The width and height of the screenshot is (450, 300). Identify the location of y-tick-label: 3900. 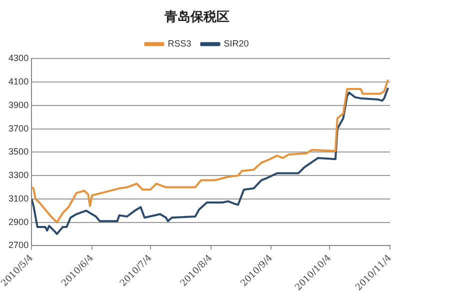
(18, 105).